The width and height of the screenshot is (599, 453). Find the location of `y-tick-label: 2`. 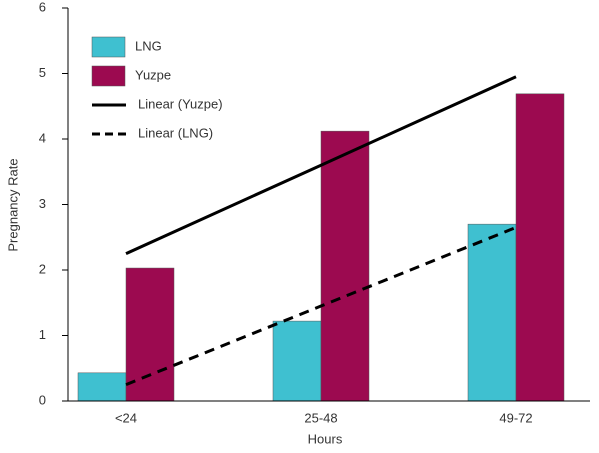

y-tick-label: 2 is located at coordinates (42, 268).